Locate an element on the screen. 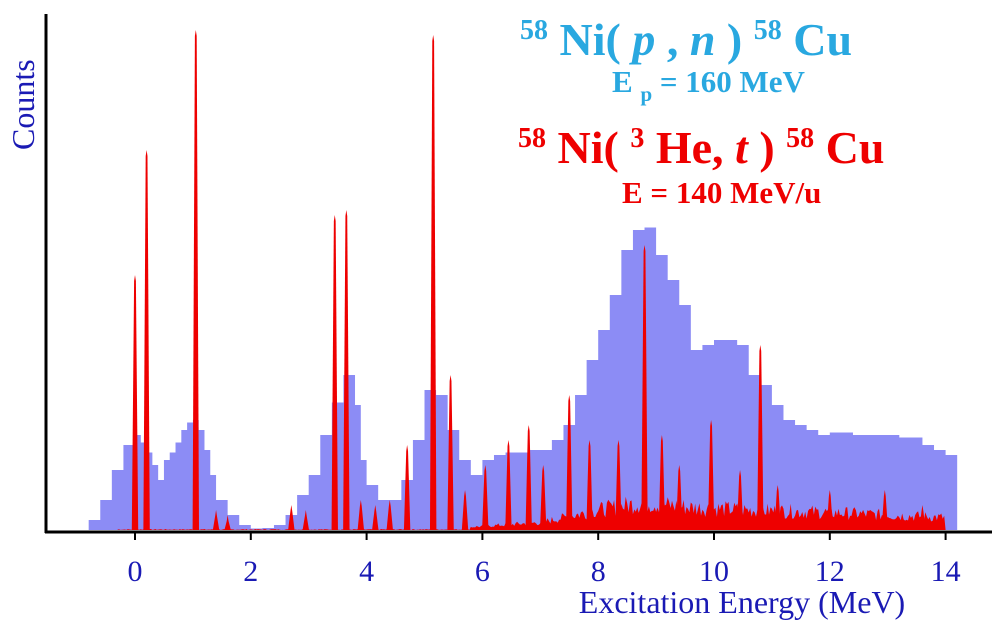 The width and height of the screenshot is (1000, 626). legend-he3t-energy: E = 140 MeV/u is located at coordinates (721, 192).